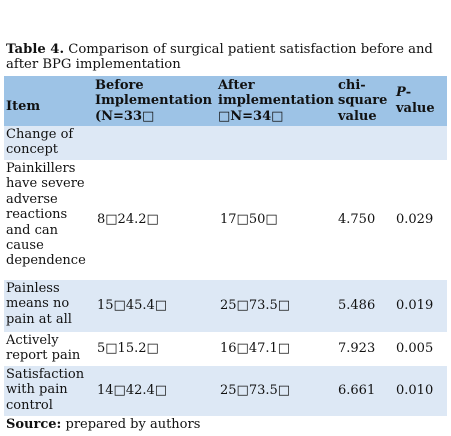 This screenshot has height=436, width=451. I want to click on header-chi-line2: square, so click(363, 101).